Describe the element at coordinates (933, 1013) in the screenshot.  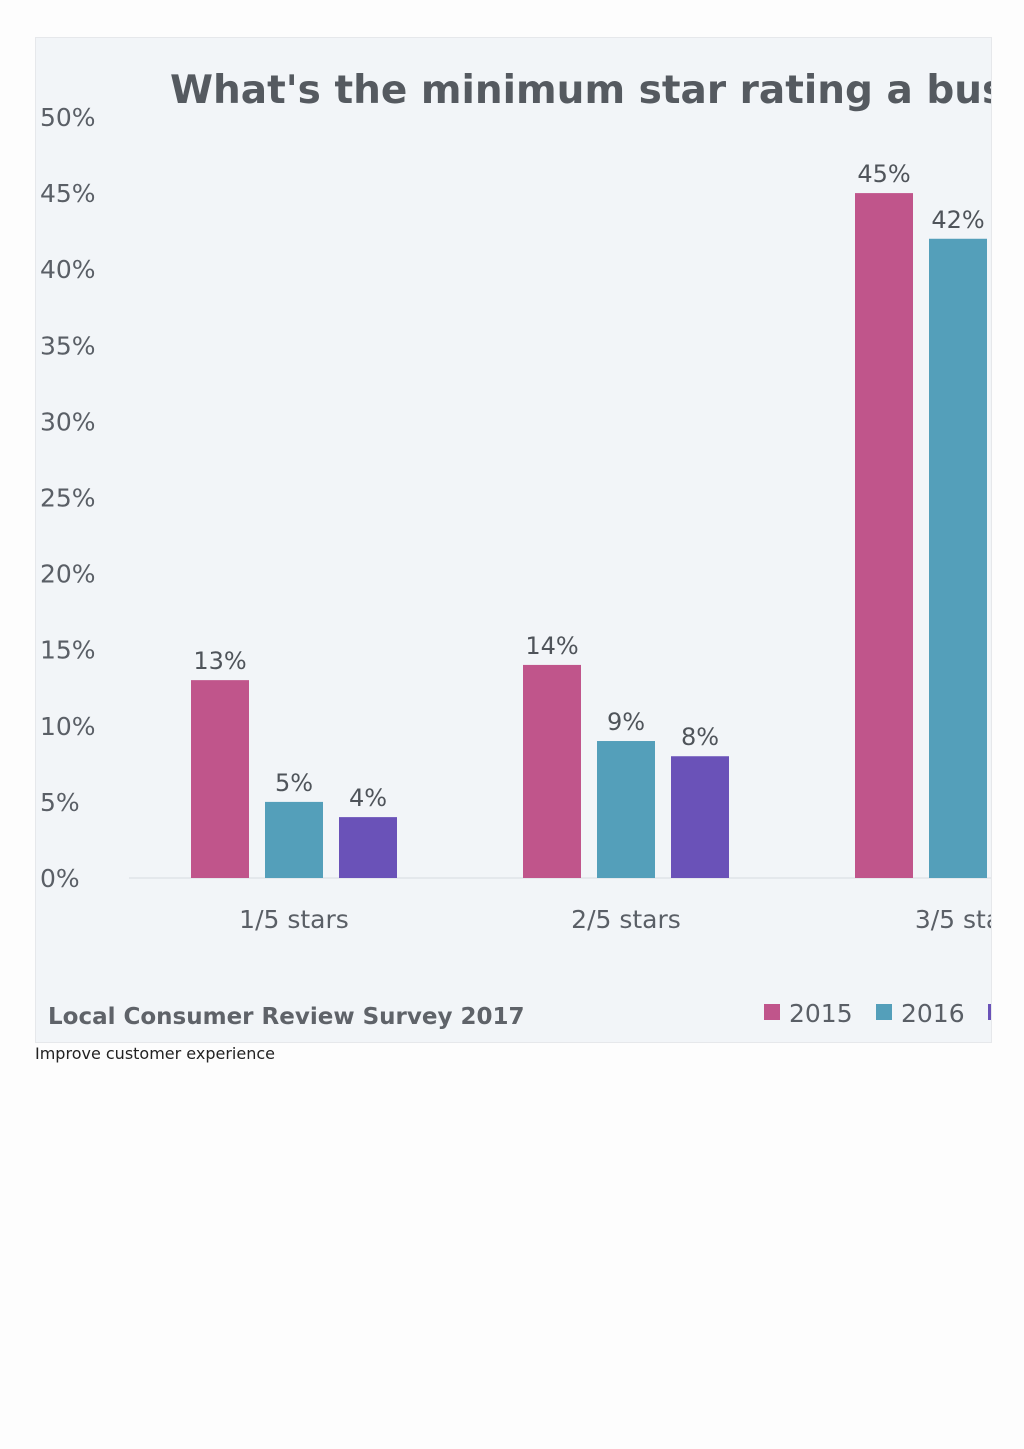
I see `legend-label: 2016` at that location.